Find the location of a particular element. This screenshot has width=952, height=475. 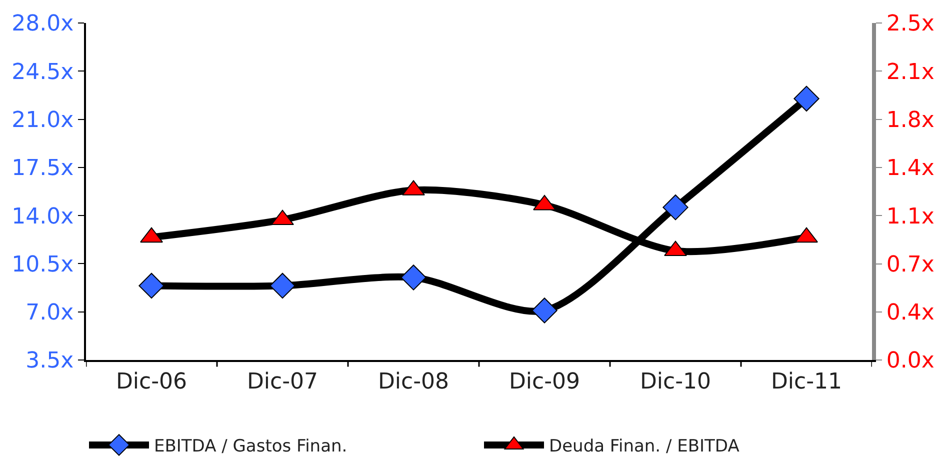

y-tick-label: 10.5x is located at coordinates (43, 265).